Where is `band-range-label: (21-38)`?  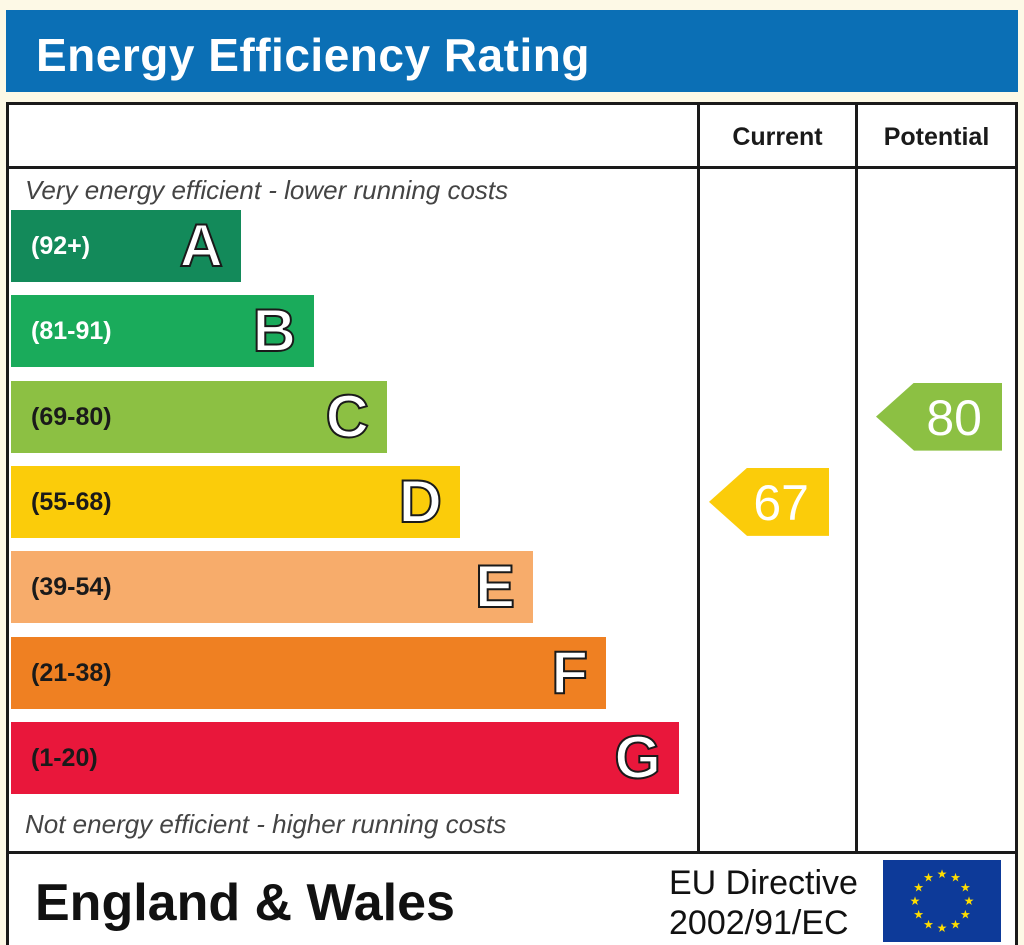
band-range-label: (21-38) is located at coordinates (71, 672).